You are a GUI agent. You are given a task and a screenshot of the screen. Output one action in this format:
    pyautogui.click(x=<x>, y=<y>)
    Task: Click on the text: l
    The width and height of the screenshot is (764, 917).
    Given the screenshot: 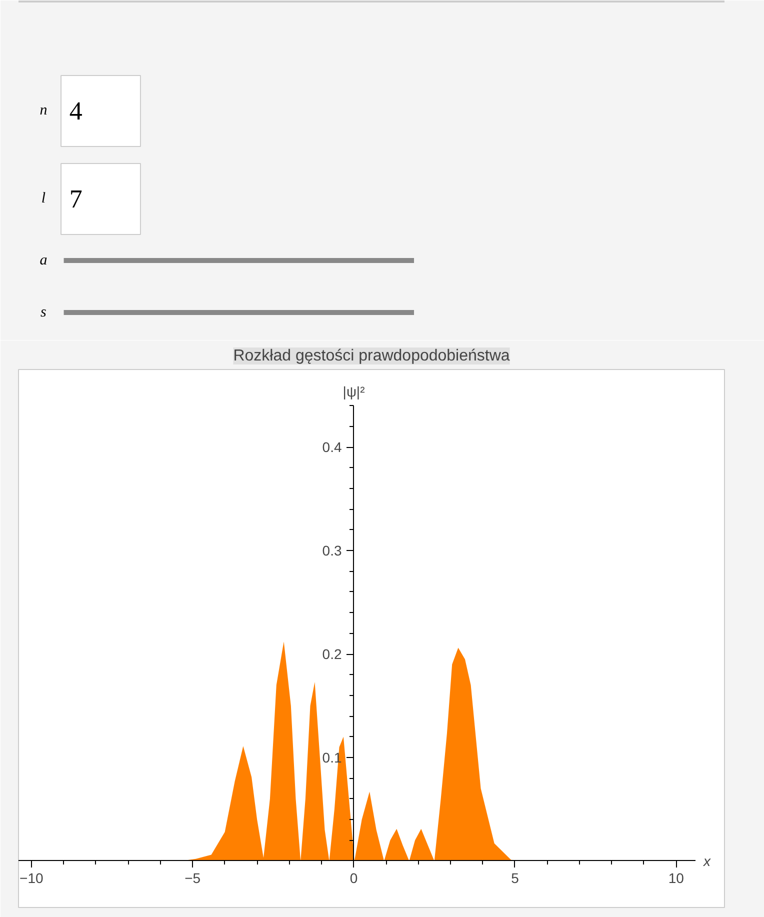 What is the action you would take?
    pyautogui.click(x=43, y=198)
    